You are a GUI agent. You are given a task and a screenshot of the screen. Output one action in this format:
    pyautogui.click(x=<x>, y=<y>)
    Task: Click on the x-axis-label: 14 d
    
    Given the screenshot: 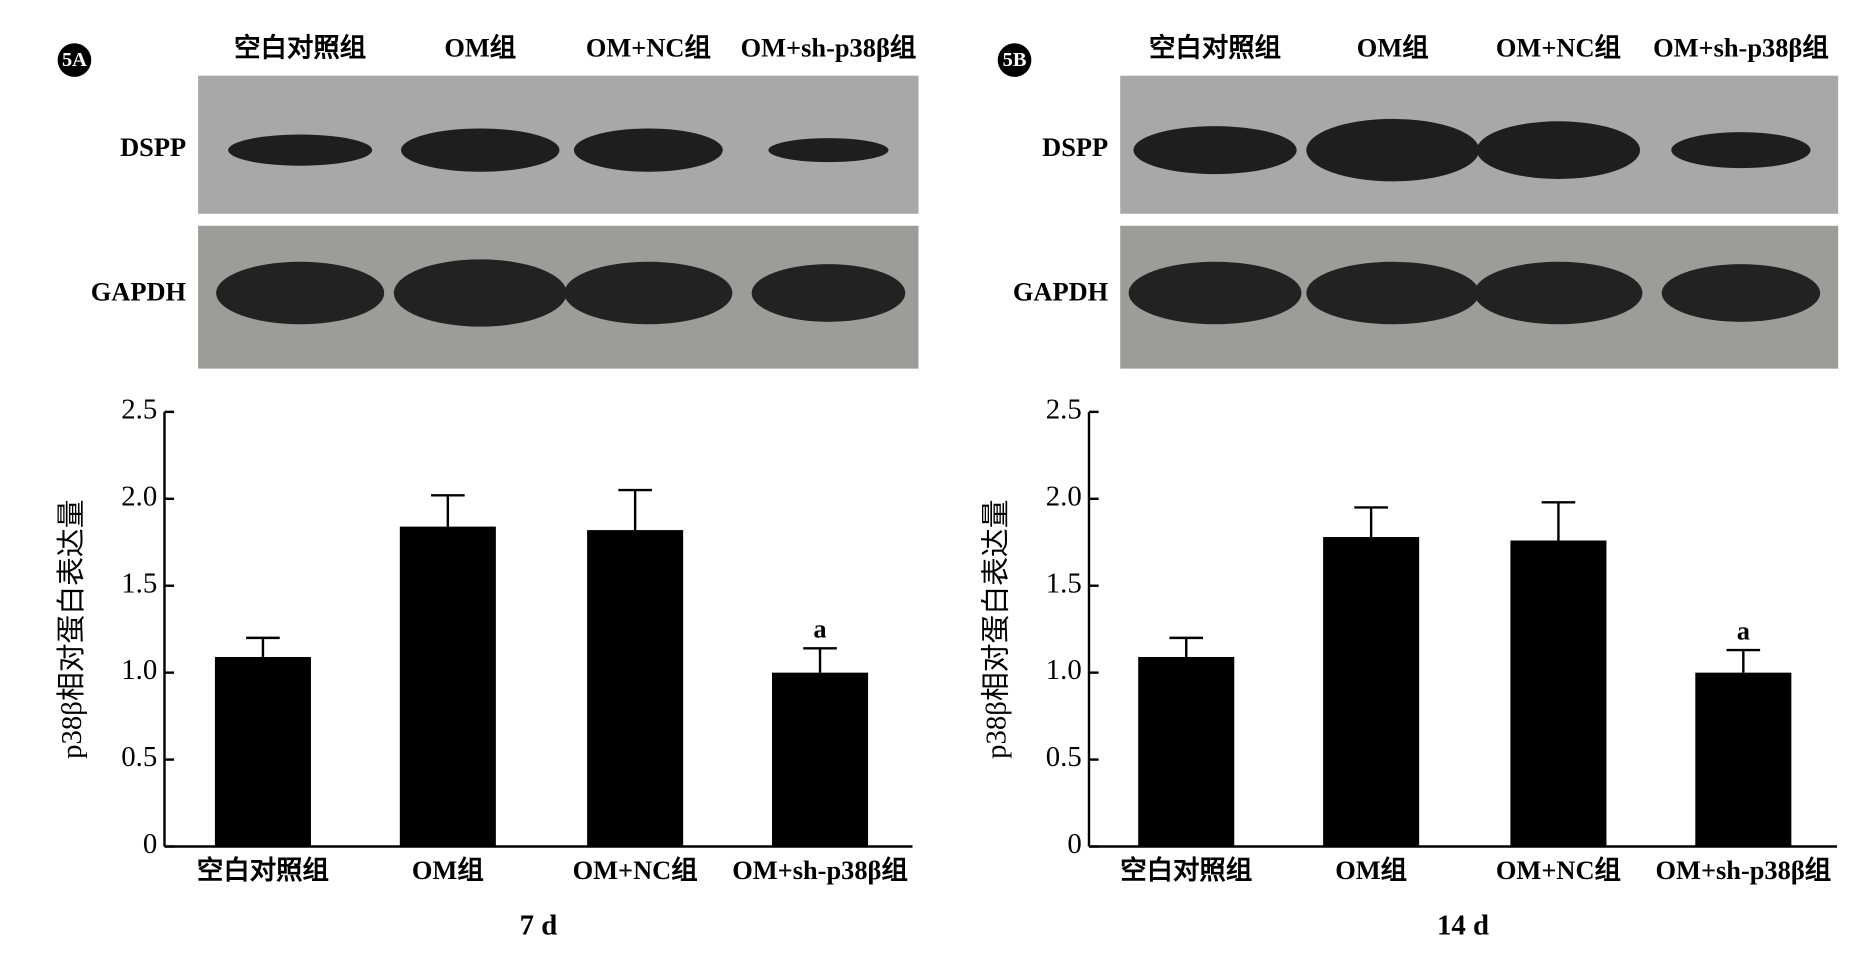 What is the action you would take?
    pyautogui.click(x=1463, y=926)
    